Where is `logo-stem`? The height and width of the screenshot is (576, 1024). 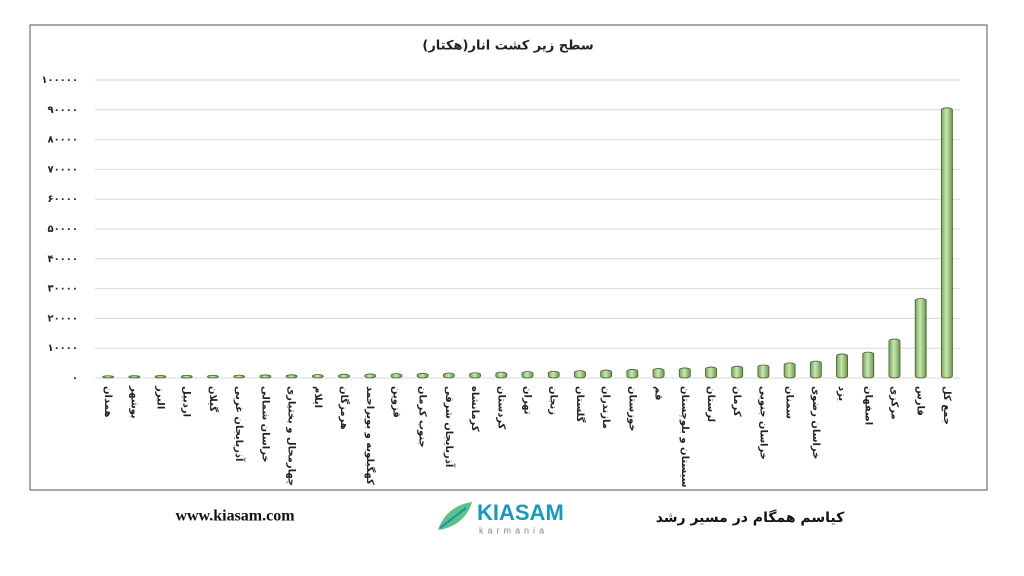
logo-stem is located at coordinates (453, 518).